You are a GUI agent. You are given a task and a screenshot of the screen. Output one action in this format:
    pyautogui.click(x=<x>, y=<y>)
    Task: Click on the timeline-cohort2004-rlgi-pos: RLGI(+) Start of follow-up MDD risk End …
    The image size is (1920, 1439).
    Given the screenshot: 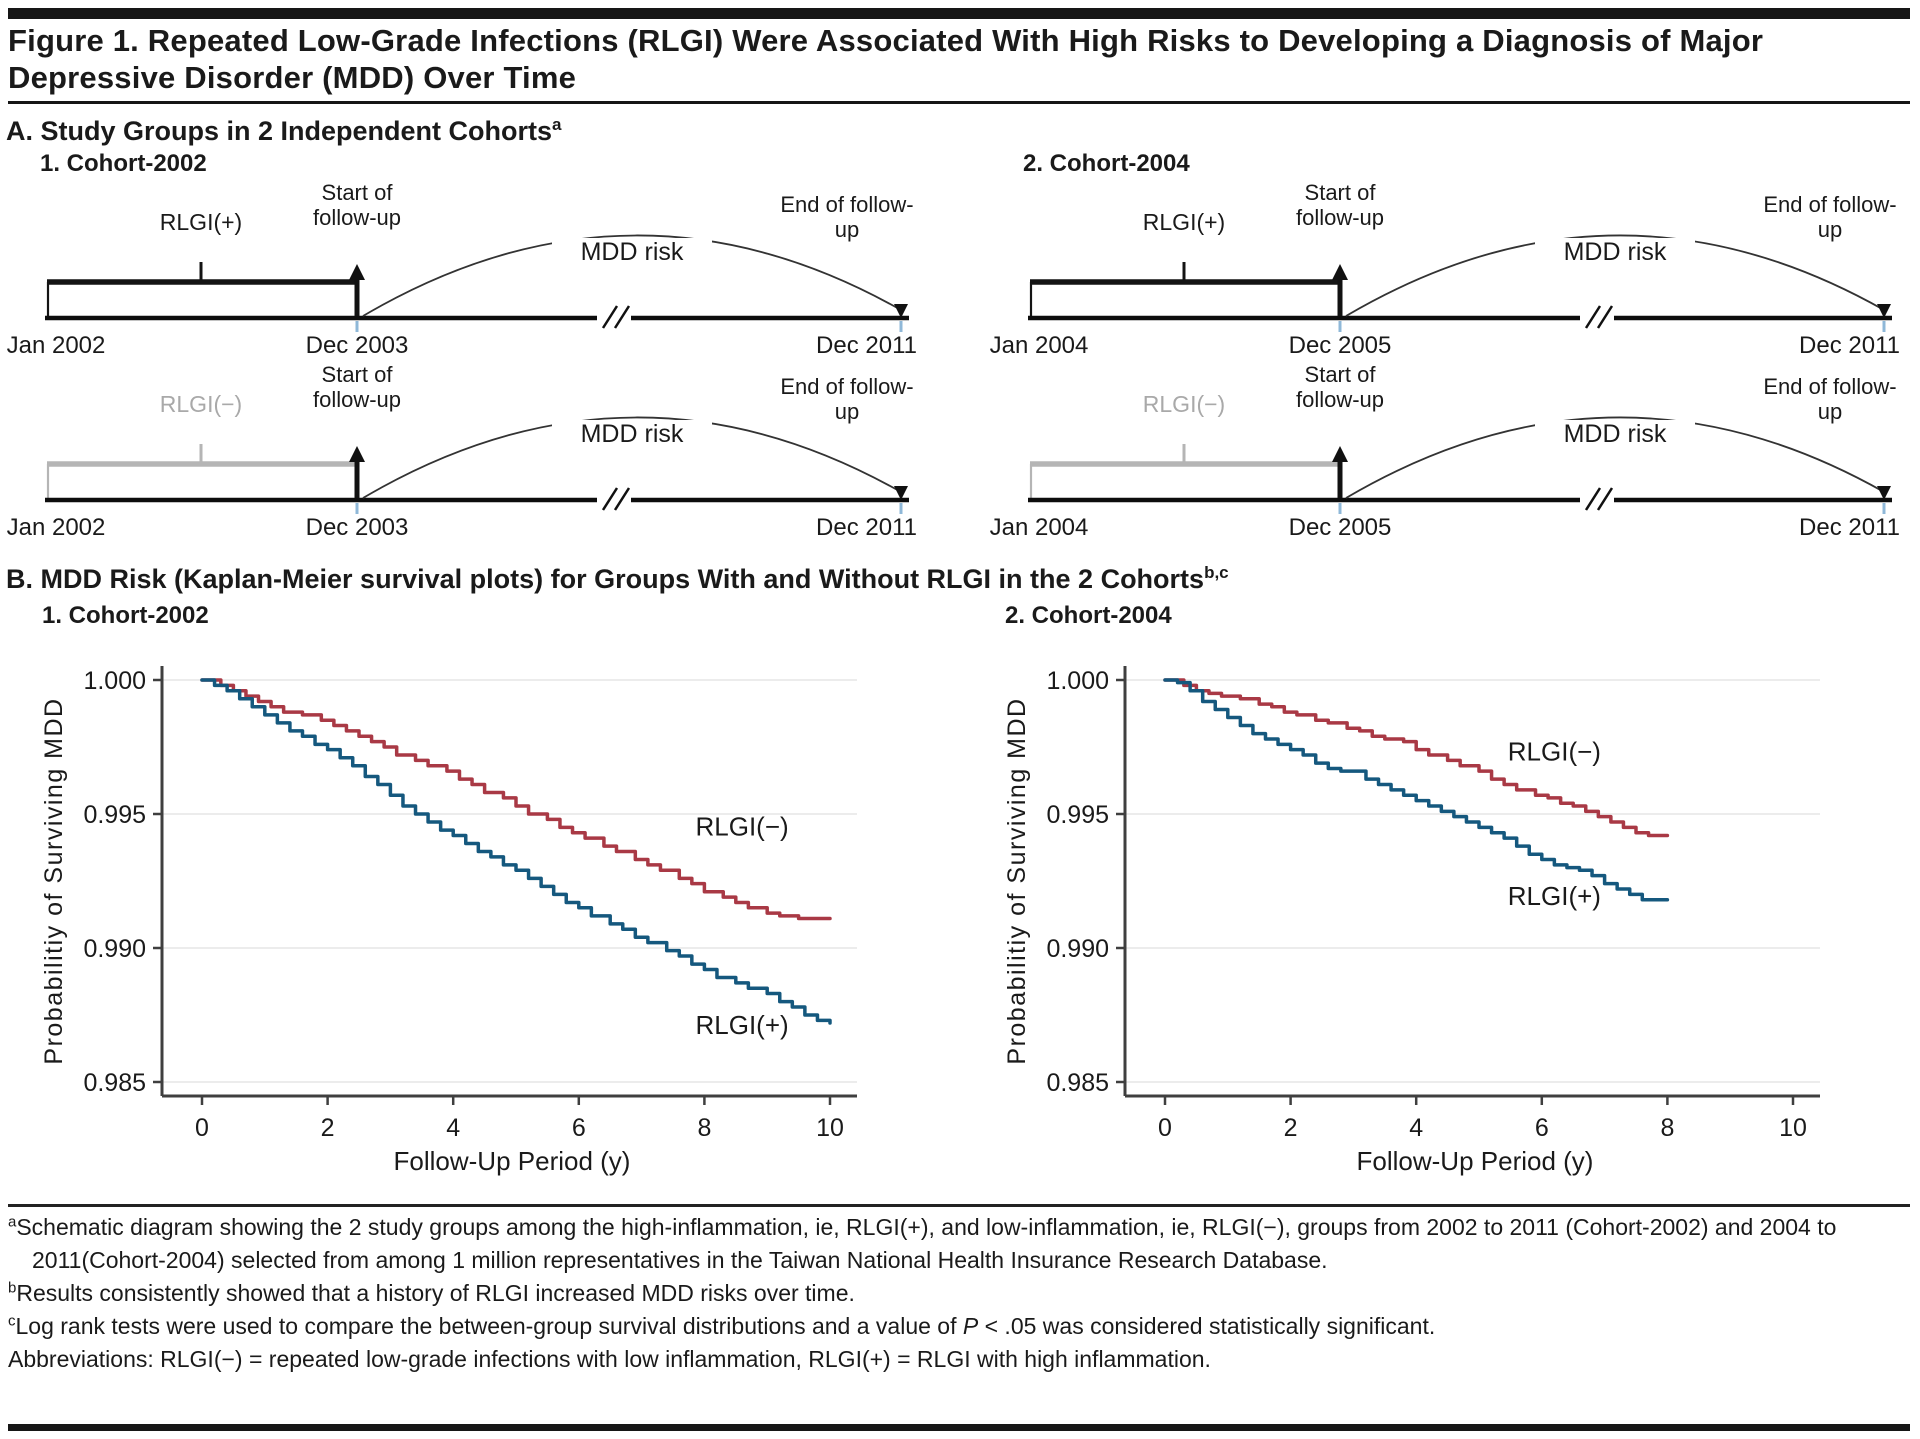 What is the action you would take?
    pyautogui.click(x=1445, y=277)
    